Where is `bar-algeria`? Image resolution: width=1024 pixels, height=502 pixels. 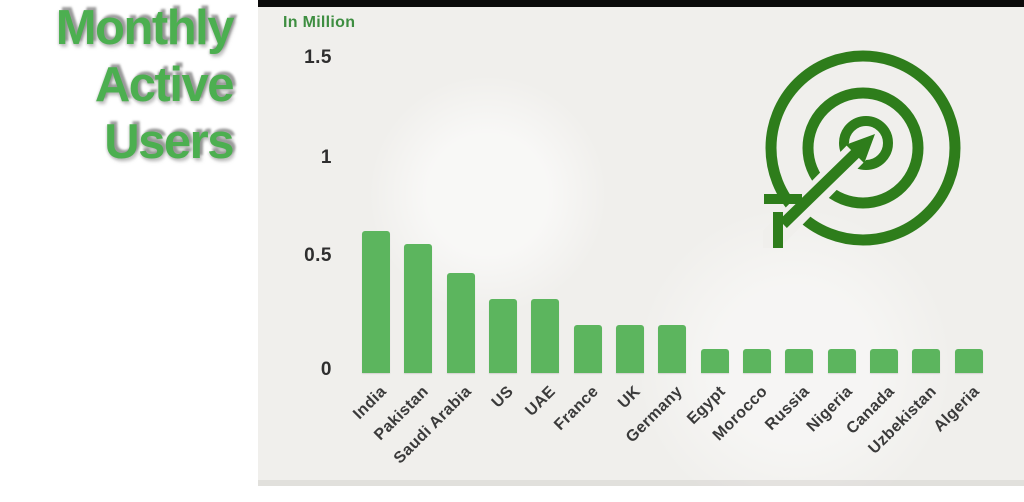 bar-algeria is located at coordinates (968, 361).